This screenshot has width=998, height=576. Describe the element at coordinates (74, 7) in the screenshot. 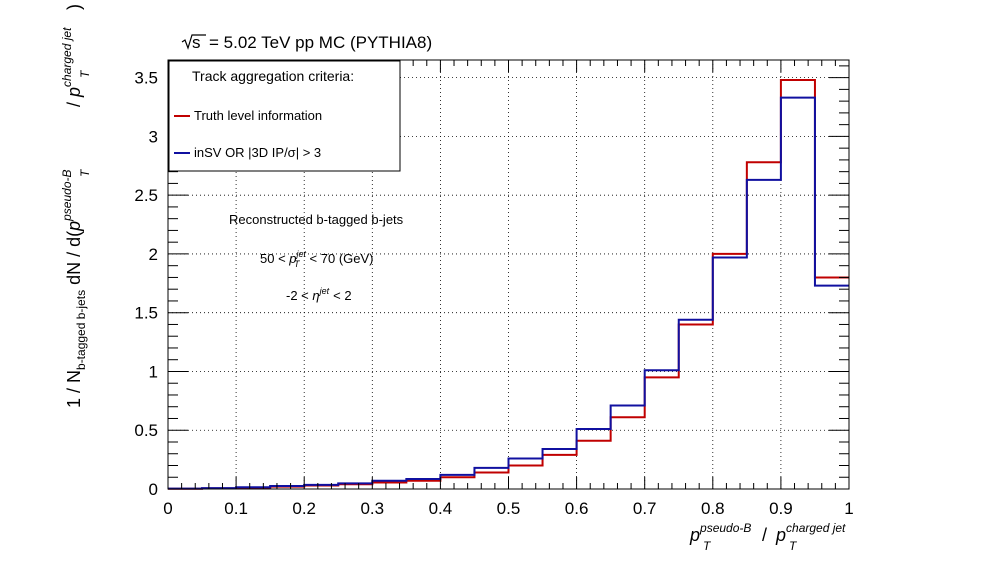

I see `y-label-close: )` at that location.